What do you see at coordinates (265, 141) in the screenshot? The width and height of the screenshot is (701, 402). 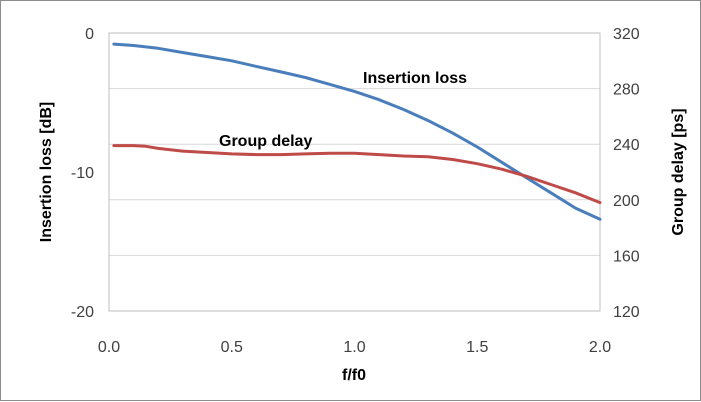 I see `group-delay-annotation: Group delay` at bounding box center [265, 141].